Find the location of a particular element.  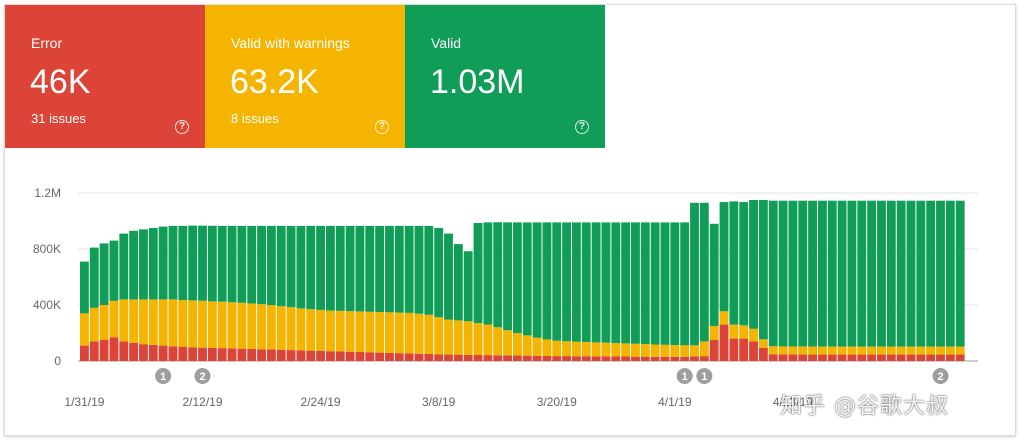

y-tick-label: 0 is located at coordinates (57, 361).